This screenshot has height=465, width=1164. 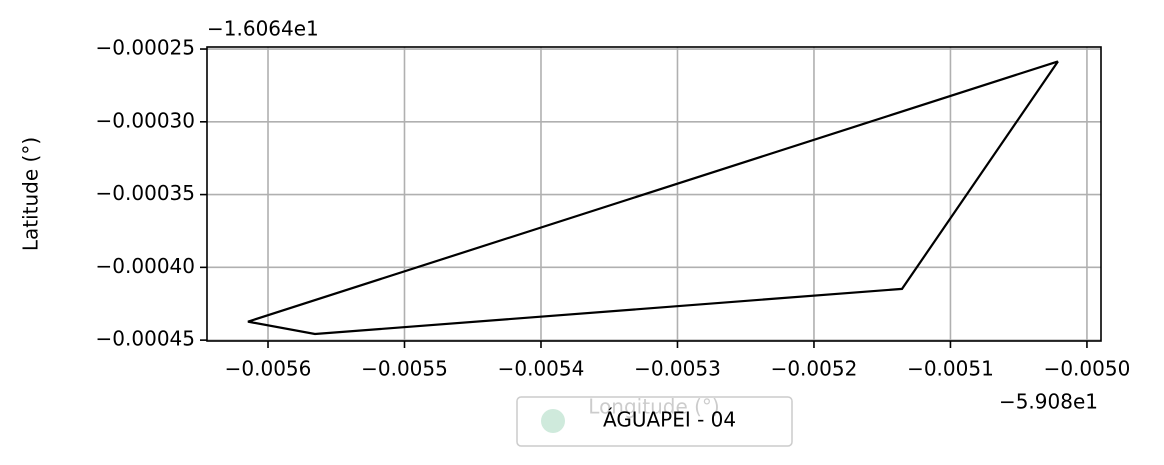 I want to click on x-tick-label: −0.0052, so click(x=814, y=369).